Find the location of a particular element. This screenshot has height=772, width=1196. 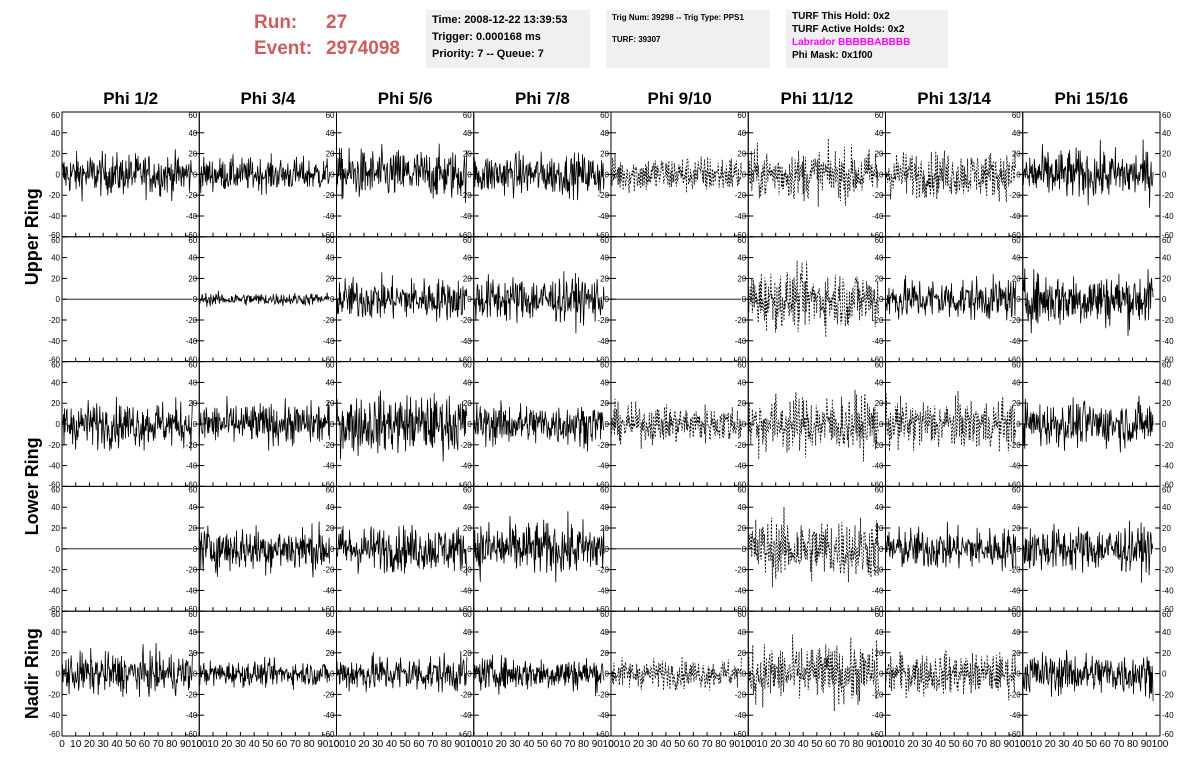

column-title: Phi 5/6 is located at coordinates (405, 98).